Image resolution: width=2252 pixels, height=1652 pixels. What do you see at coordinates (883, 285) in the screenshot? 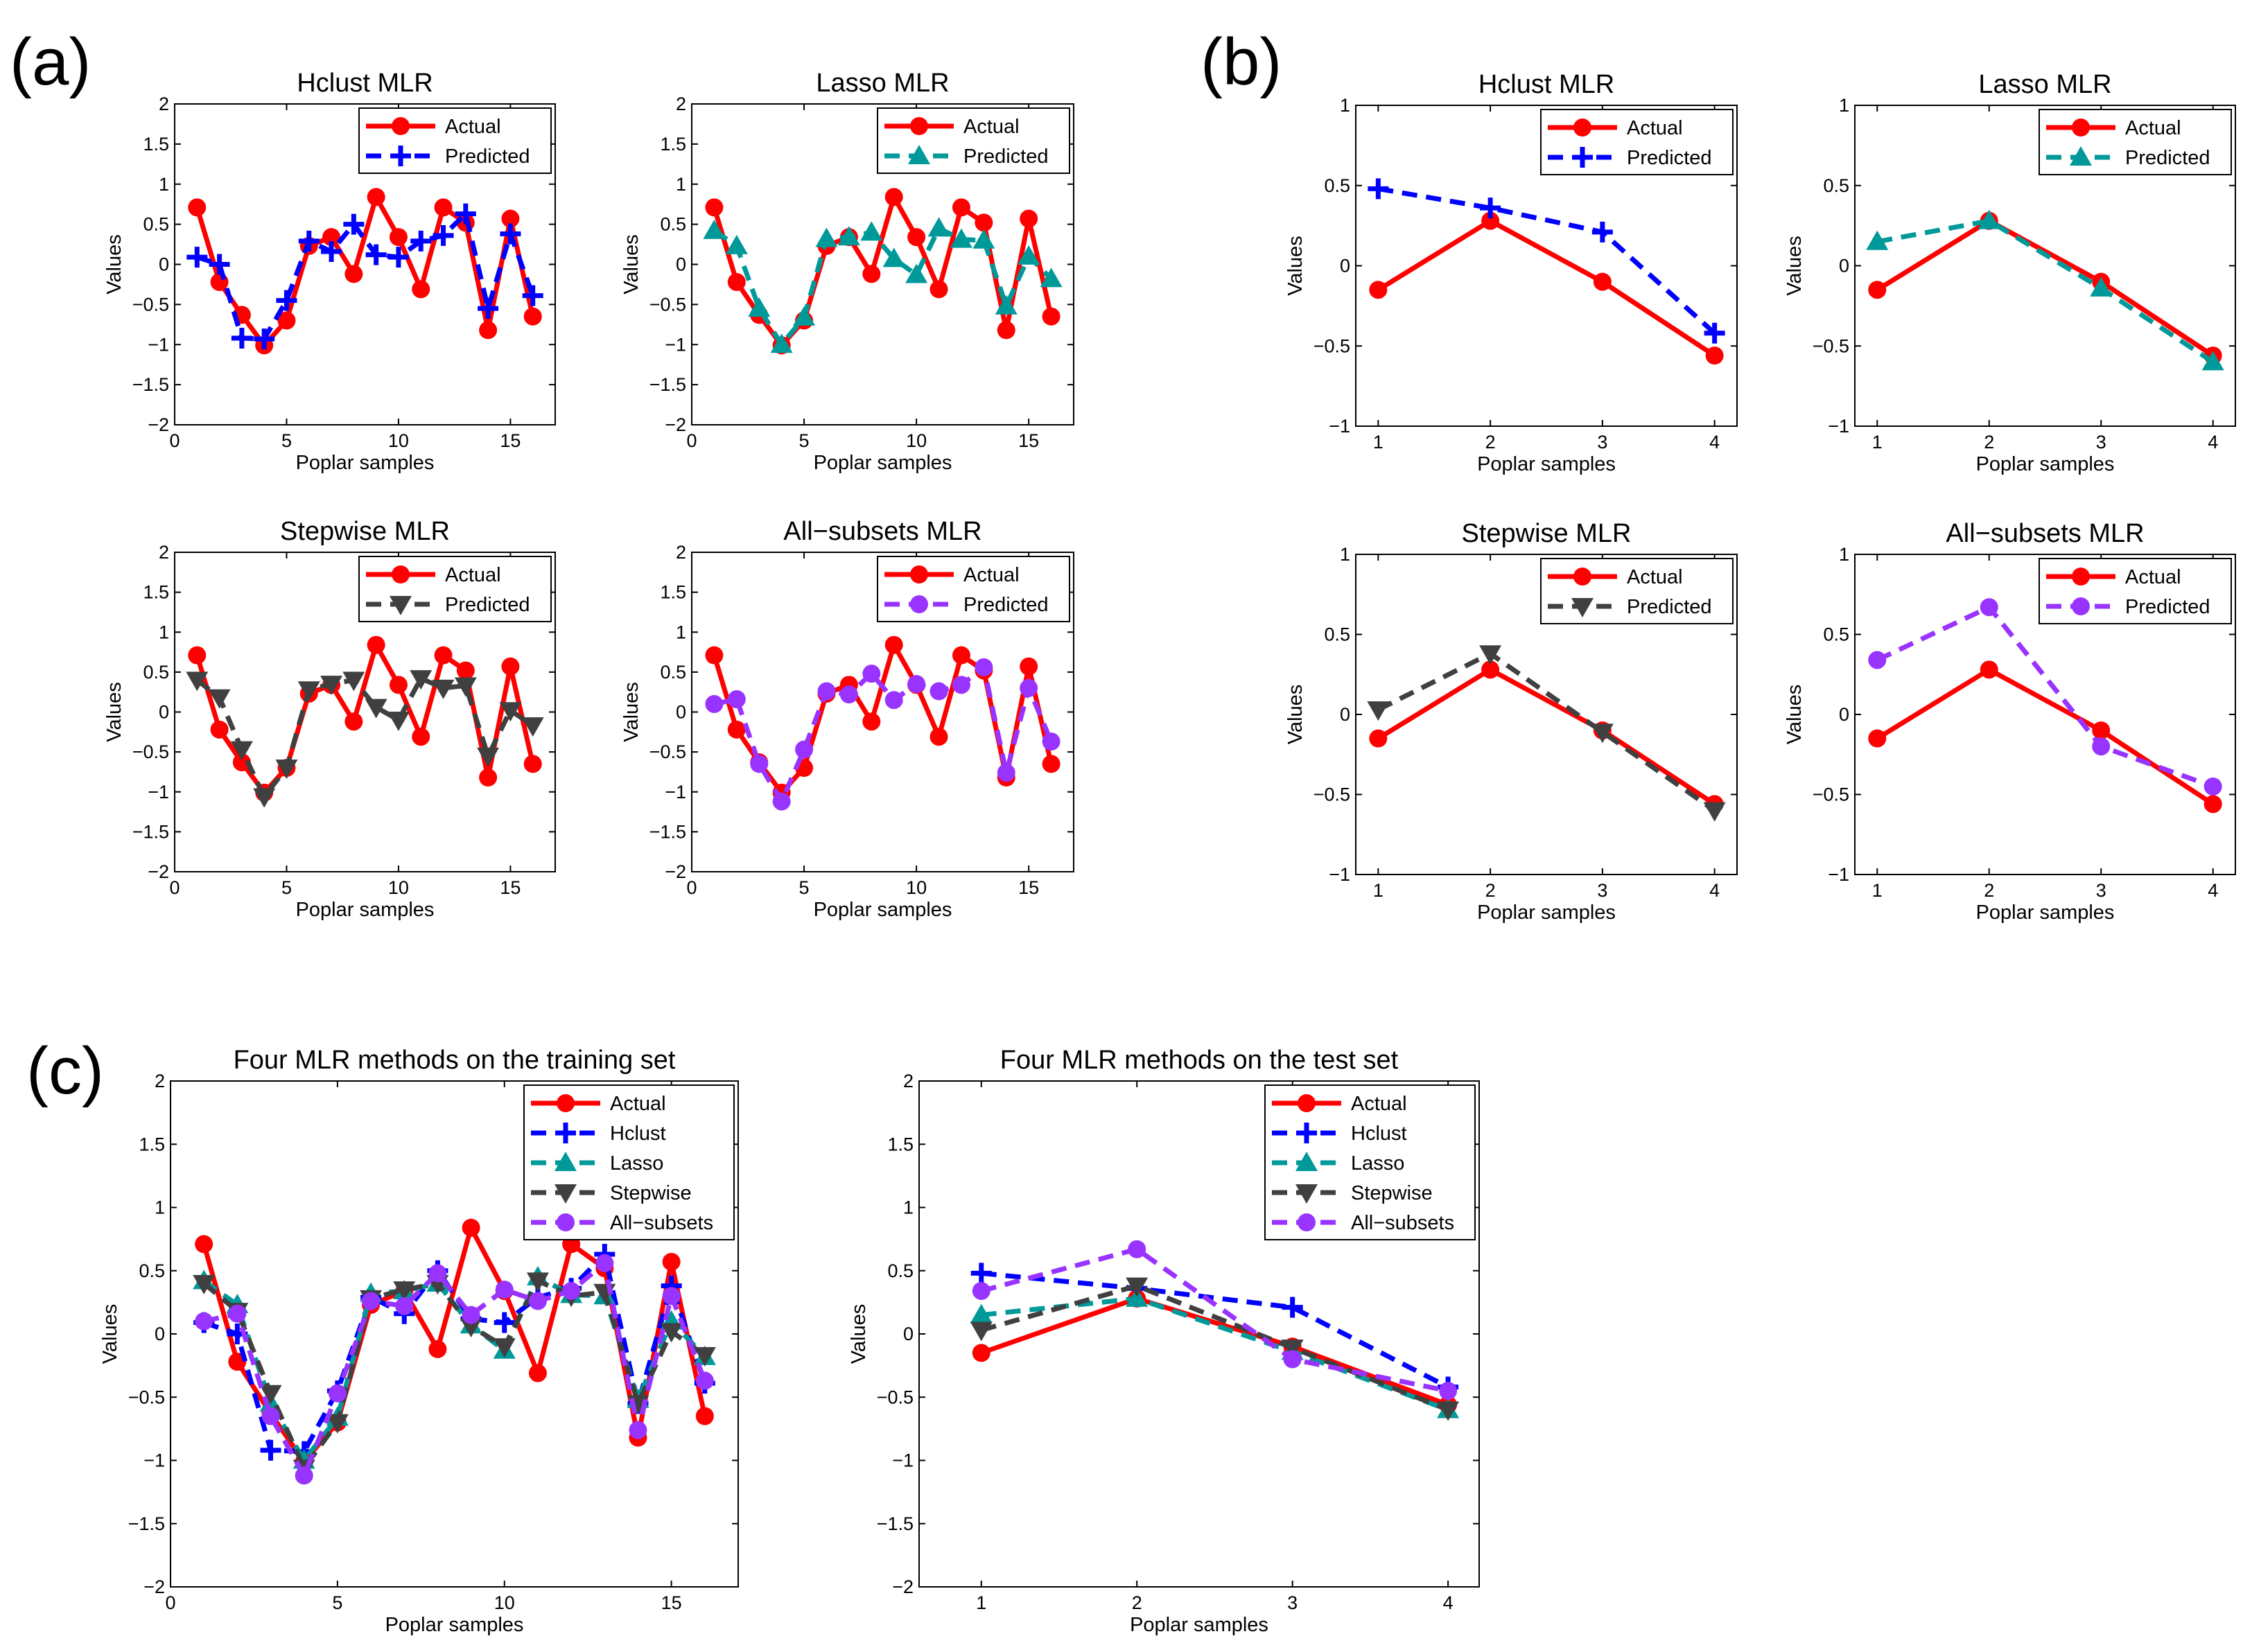
I see `series-lasso` at bounding box center [883, 285].